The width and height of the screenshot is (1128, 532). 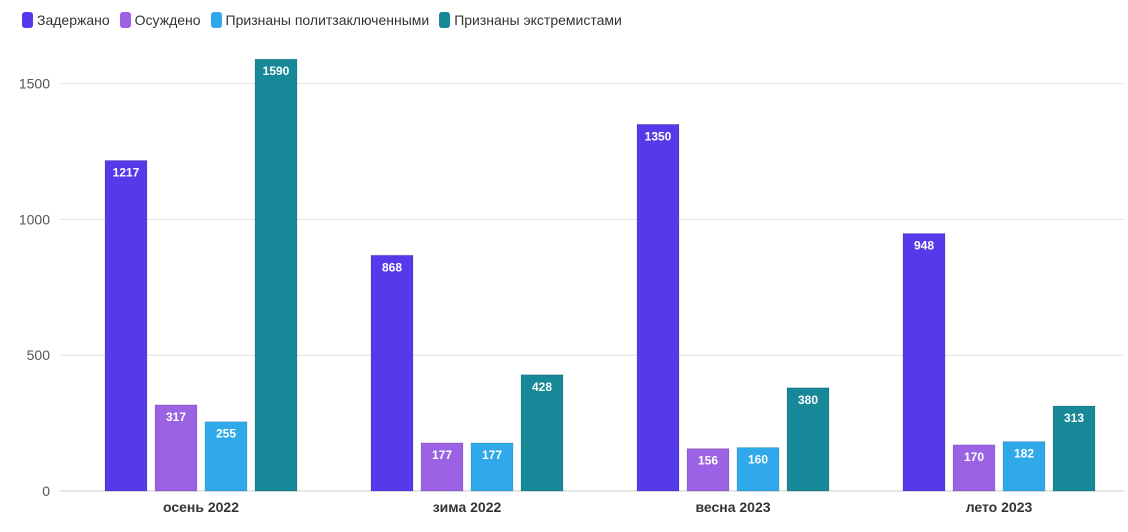 What do you see at coordinates (542, 387) in the screenshot?
I see `bar-value-label: 428` at bounding box center [542, 387].